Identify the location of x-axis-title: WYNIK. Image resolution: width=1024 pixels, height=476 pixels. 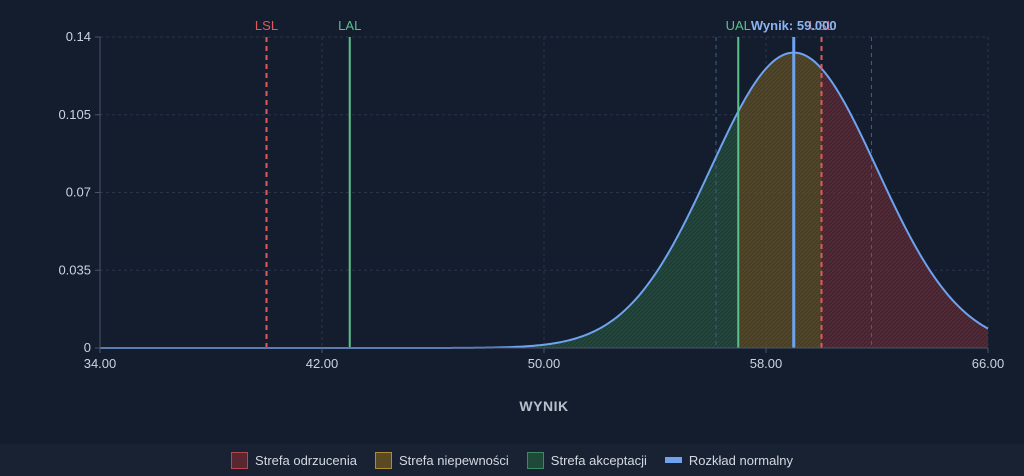
(543, 406).